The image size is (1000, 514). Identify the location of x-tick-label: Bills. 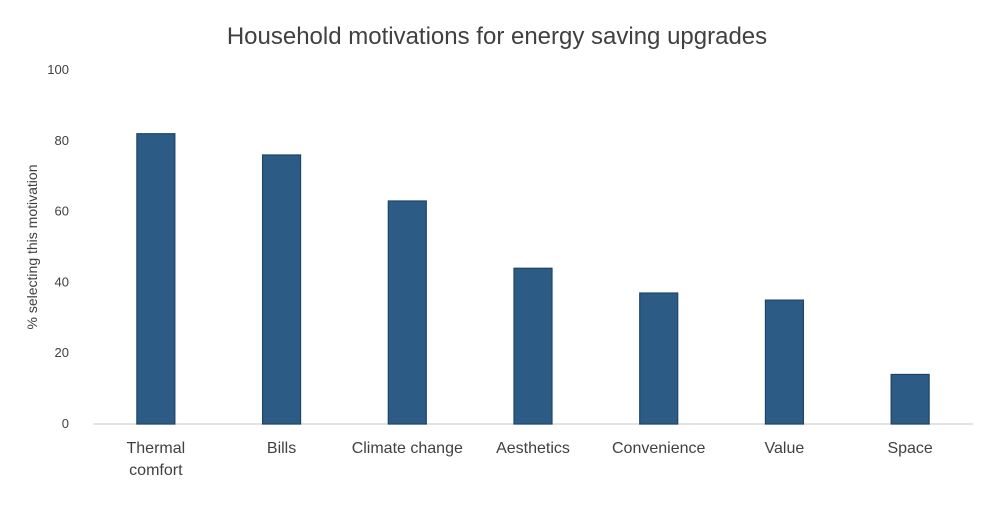
(281, 448).